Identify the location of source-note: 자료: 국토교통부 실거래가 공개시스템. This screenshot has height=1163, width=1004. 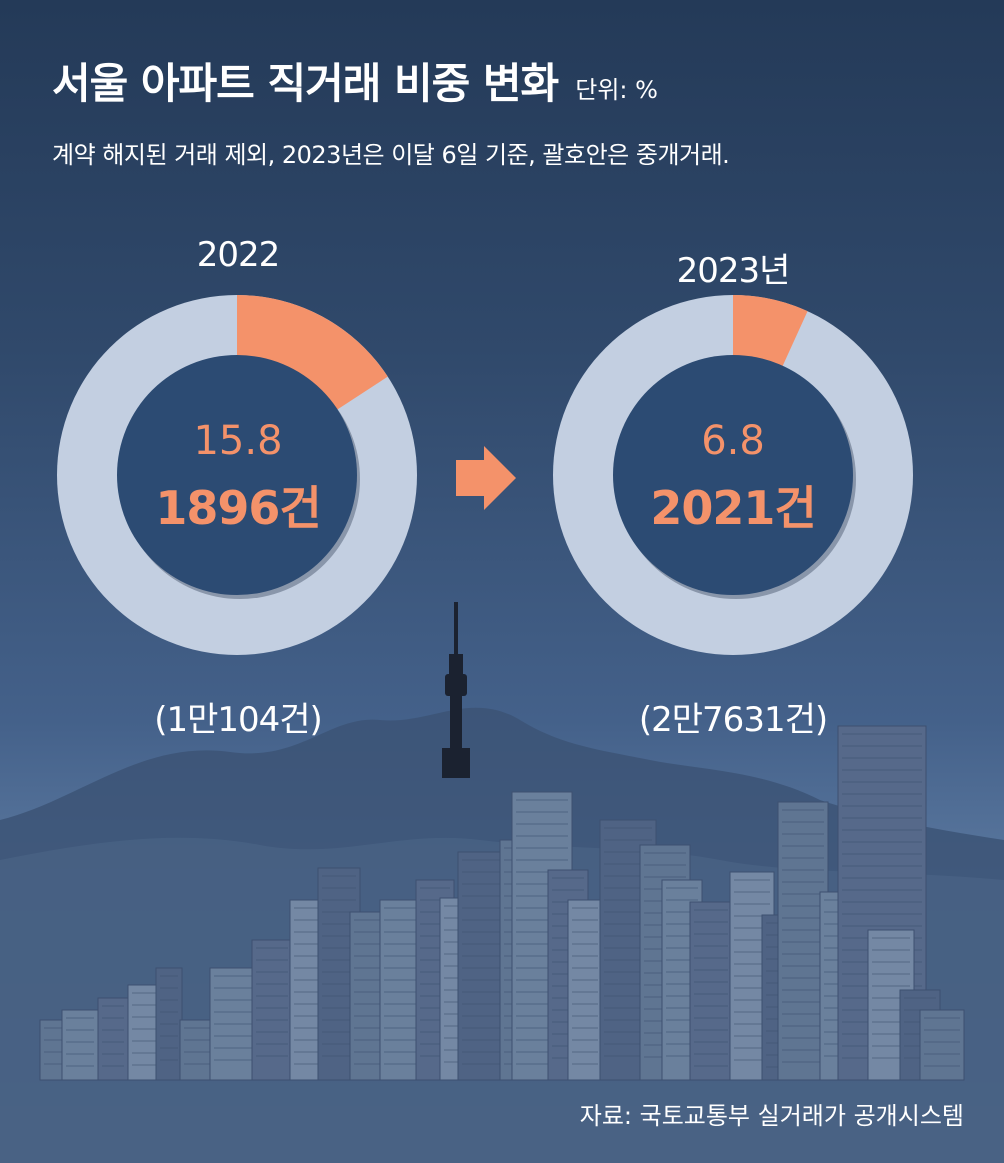
(771, 1116).